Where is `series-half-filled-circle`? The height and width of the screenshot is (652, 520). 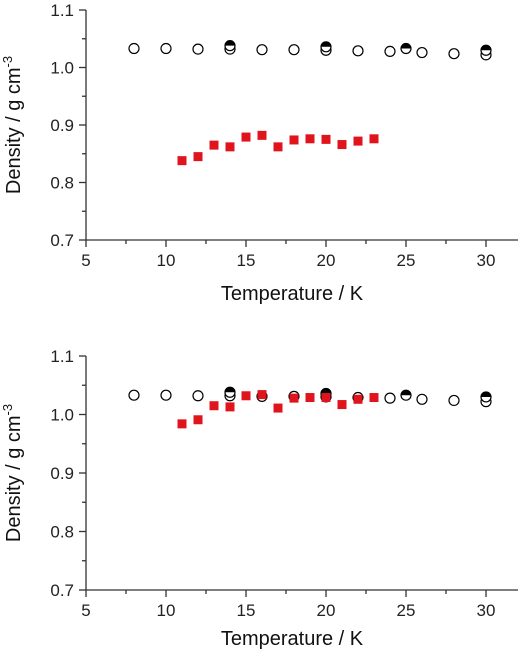
series-half-filled-circle is located at coordinates (358, 48).